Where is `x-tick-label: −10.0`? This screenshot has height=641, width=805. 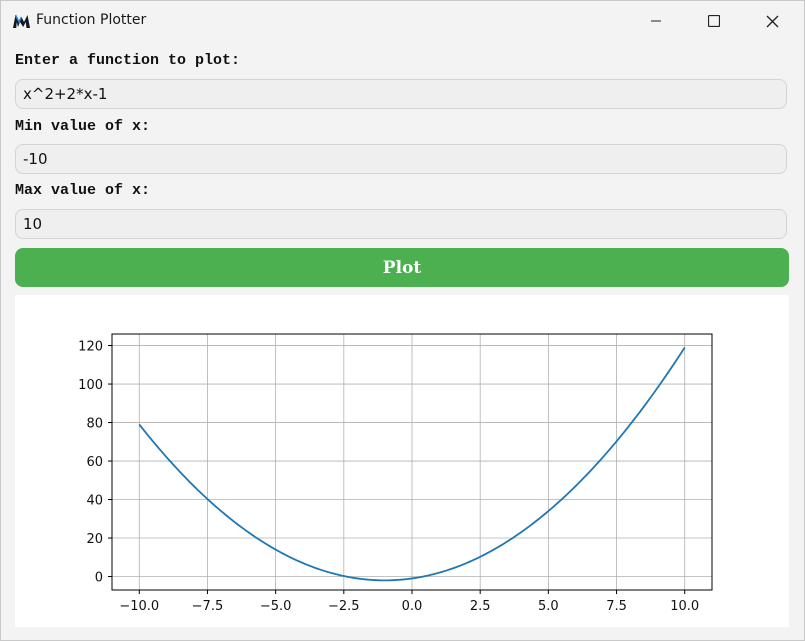
x-tick-label: −10.0 is located at coordinates (139, 606).